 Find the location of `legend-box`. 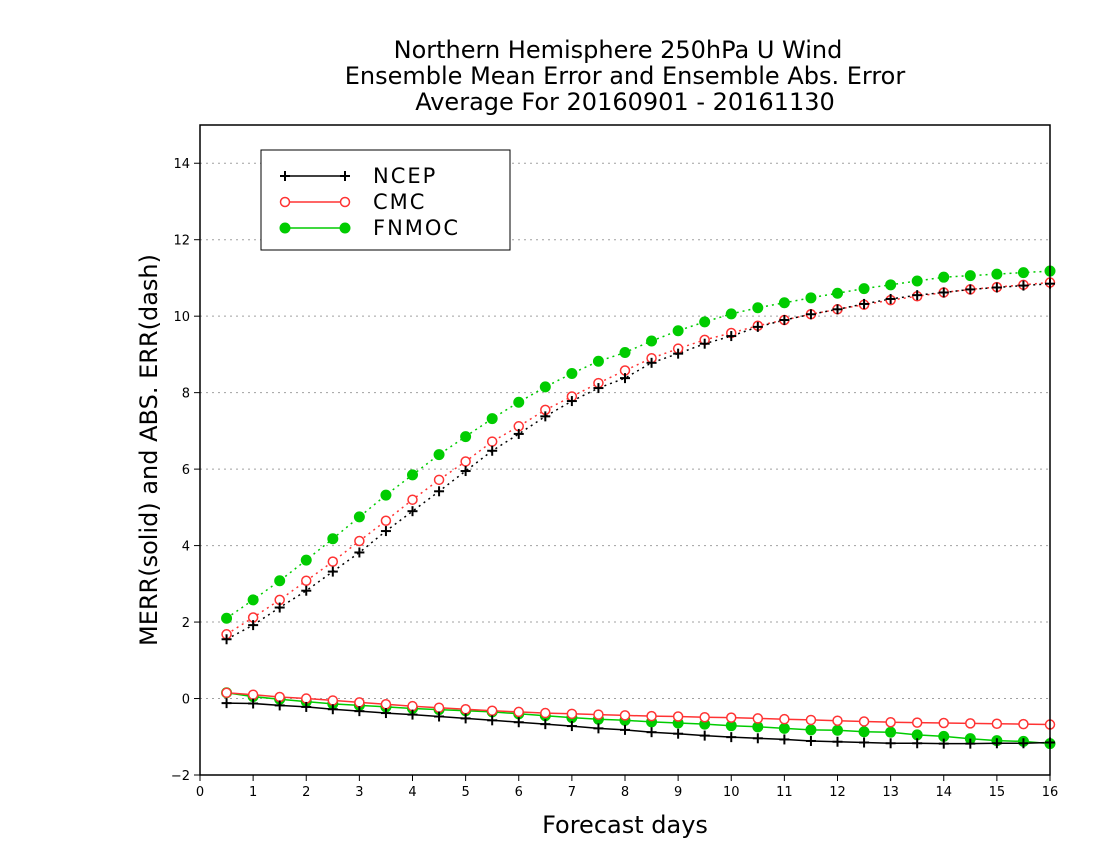

legend-box is located at coordinates (385, 200).